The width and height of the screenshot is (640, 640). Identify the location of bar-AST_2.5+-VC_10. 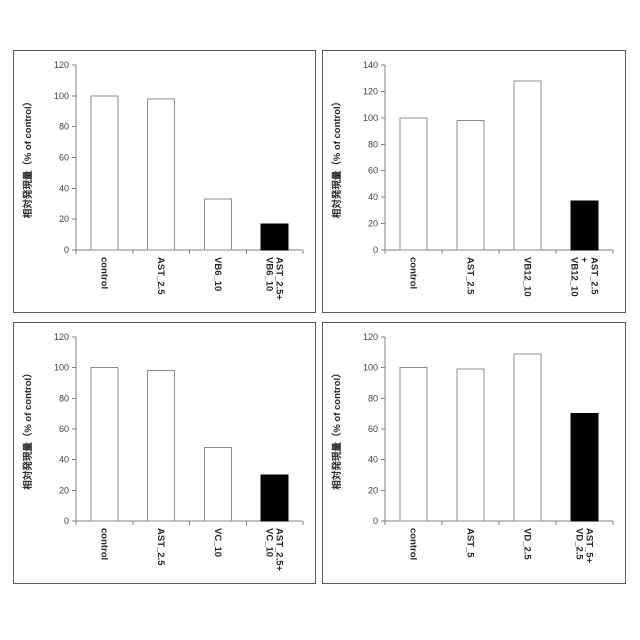
(274, 498).